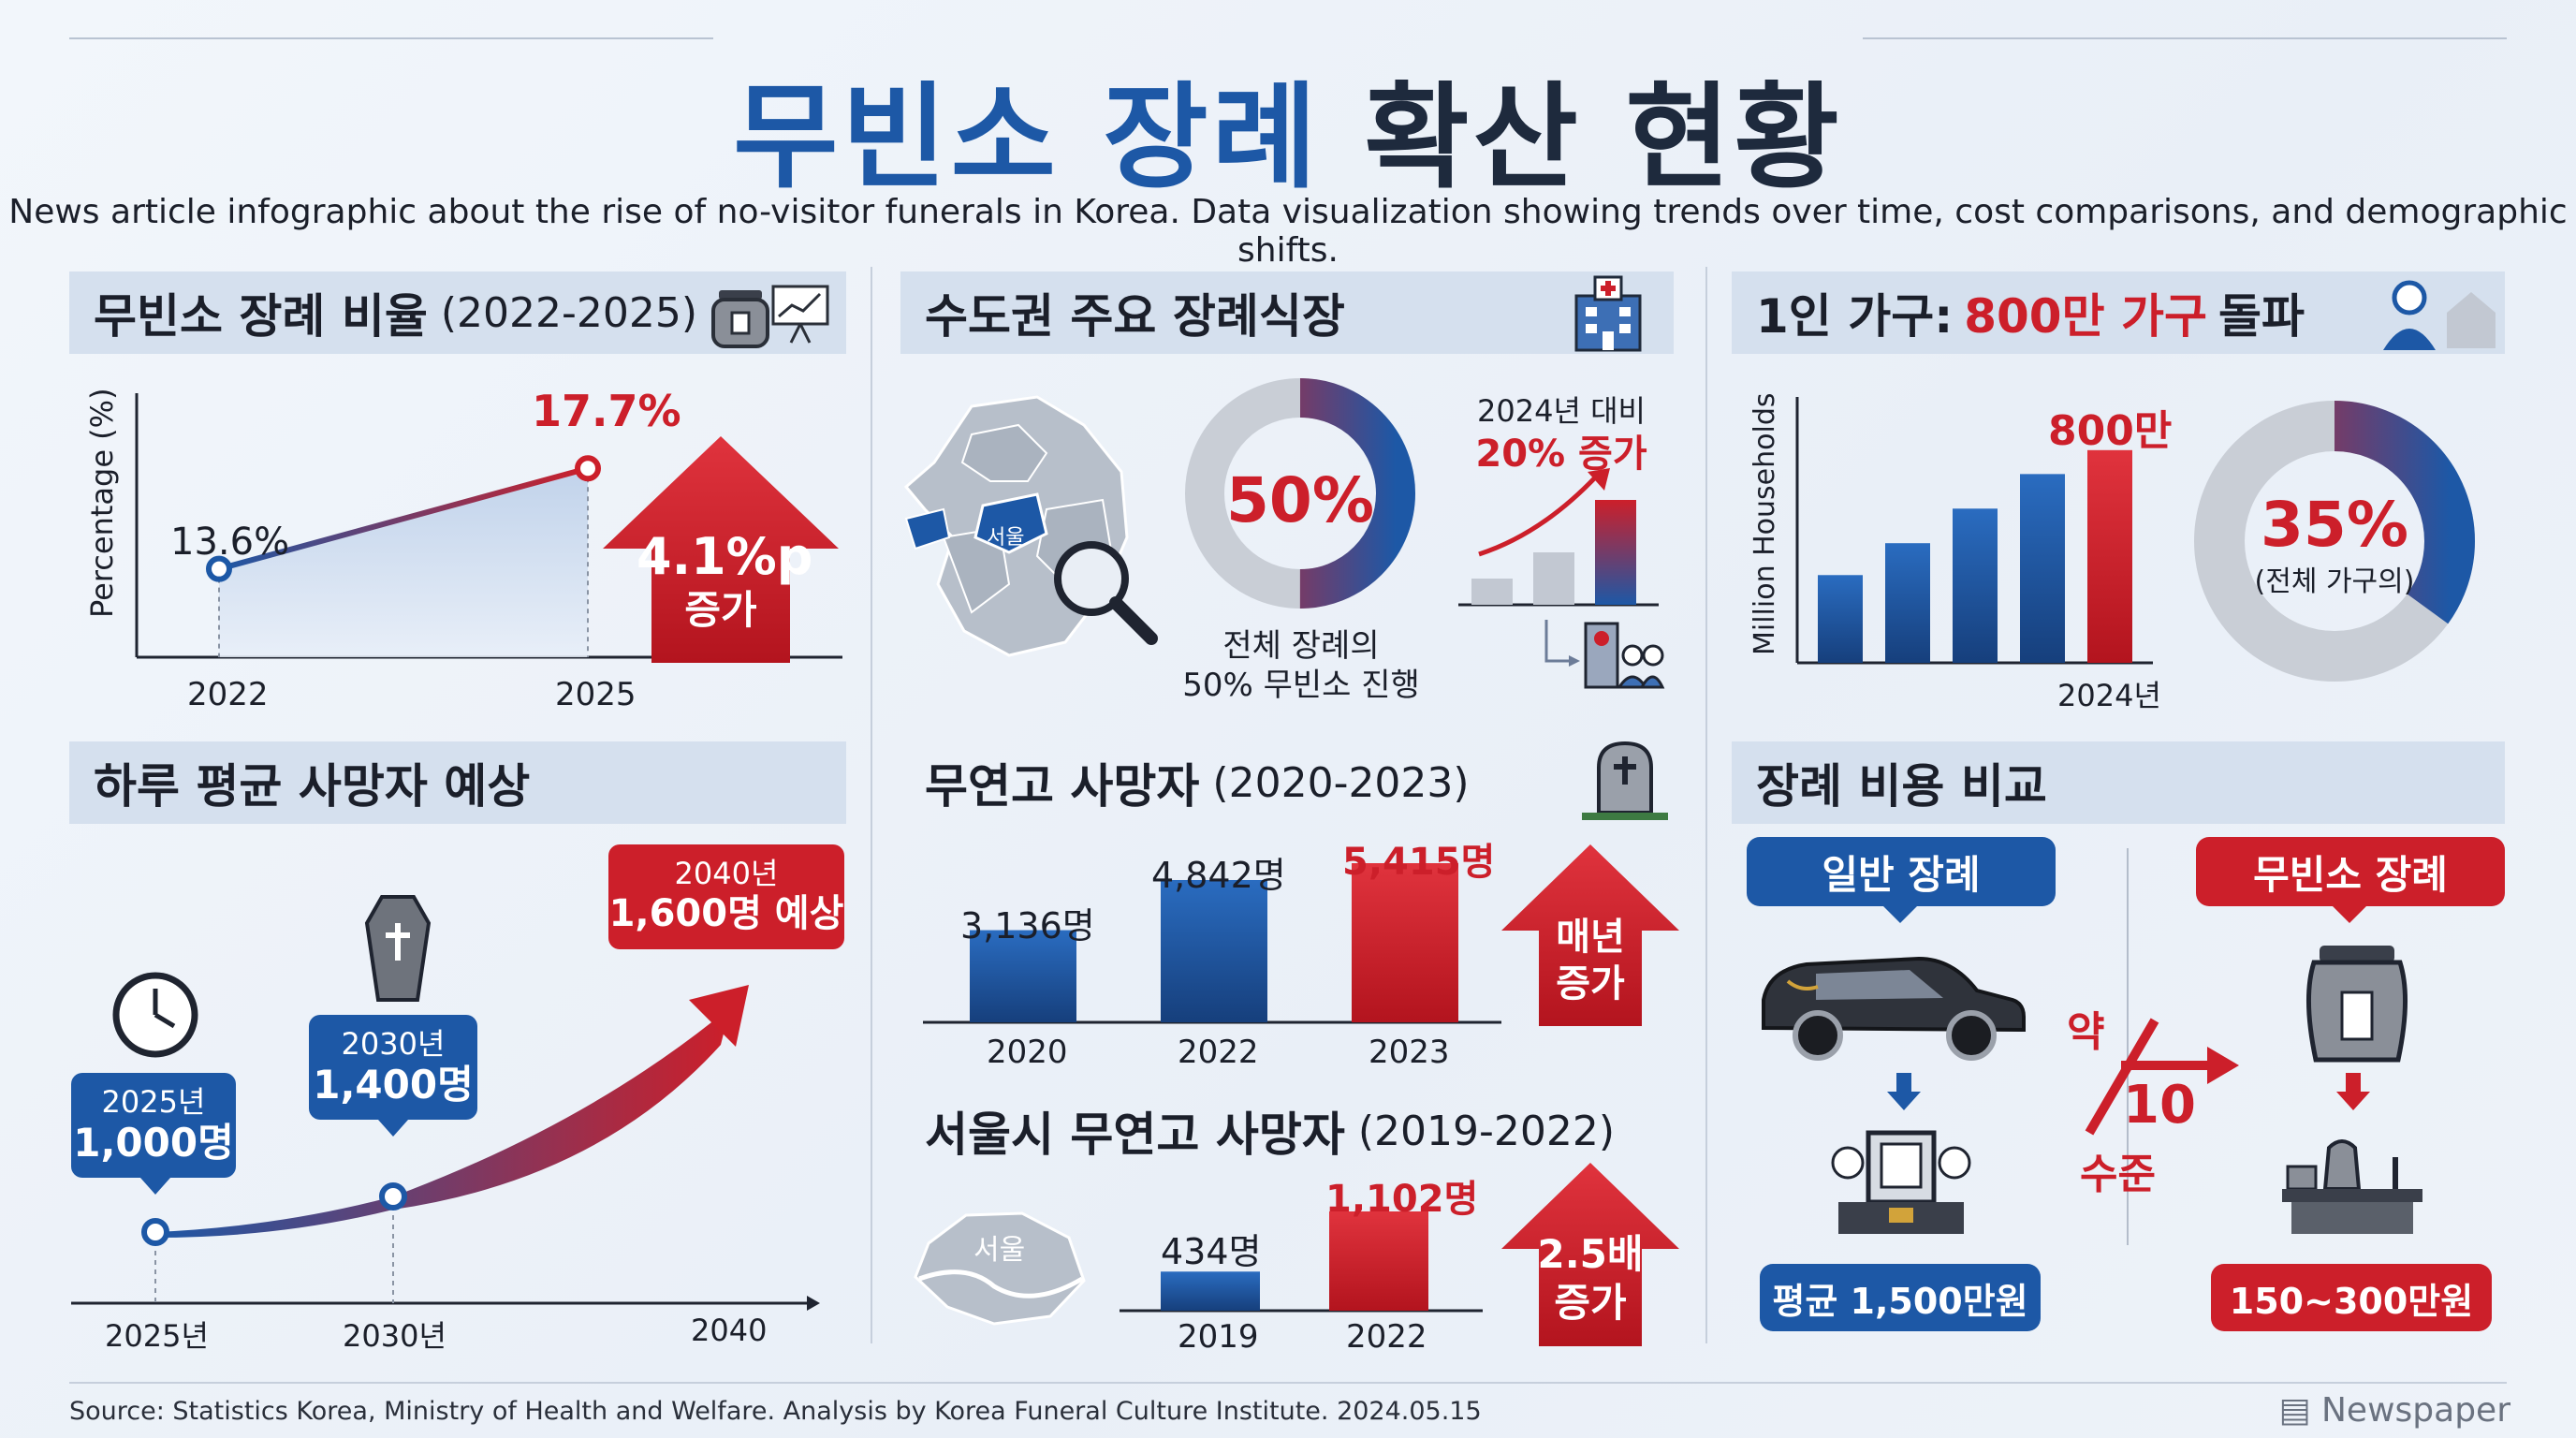 The width and height of the screenshot is (2576, 1438). I want to click on capital-region-map, so click(1016, 526).